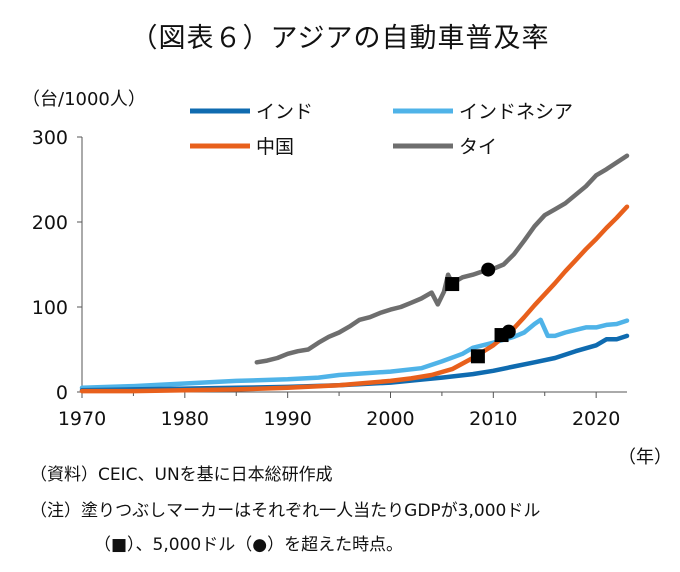  Describe the element at coordinates (354, 354) in the screenshot. I see `series-line-インドネシア` at that location.